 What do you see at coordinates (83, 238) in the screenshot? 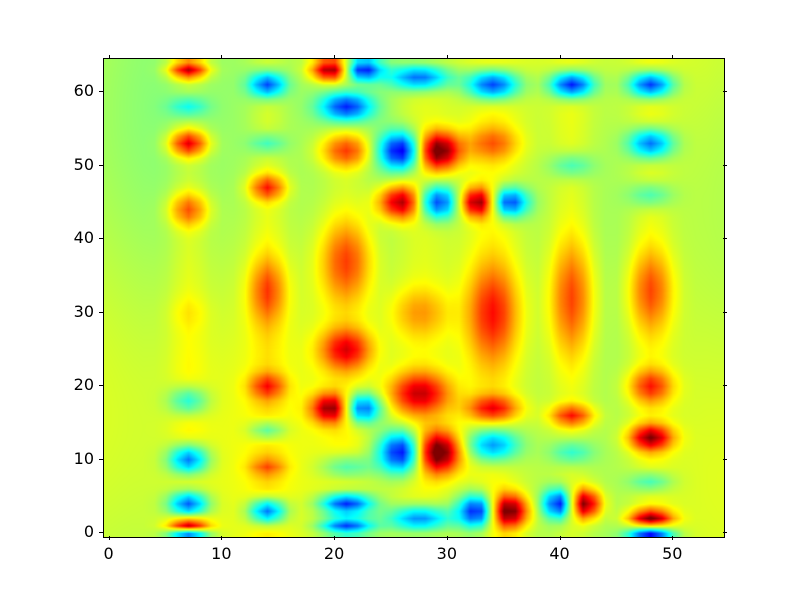
I see `y-tick-label: 40` at bounding box center [83, 238].